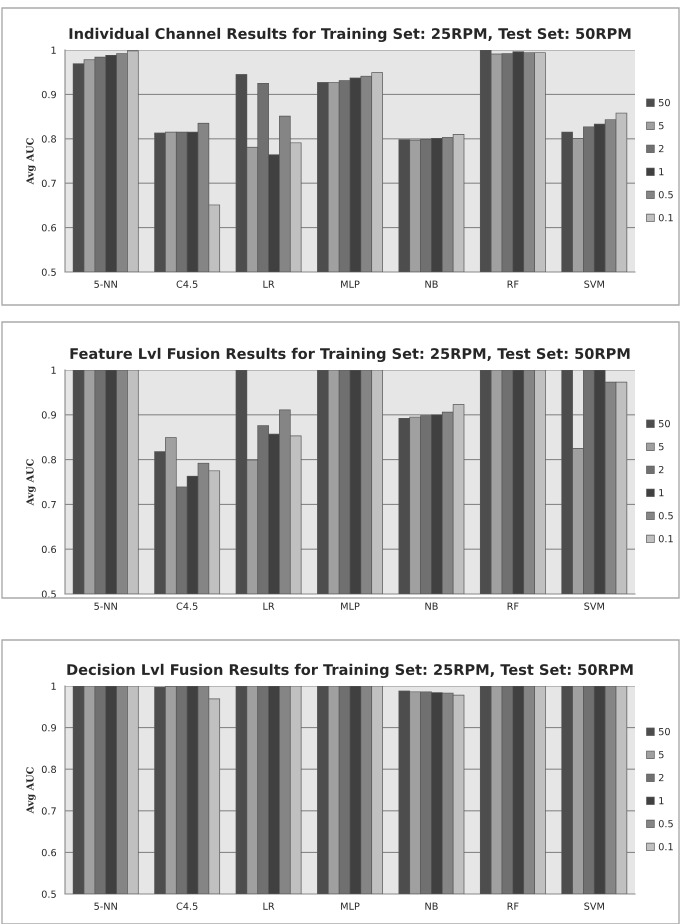 The height and width of the screenshot is (924, 681). What do you see at coordinates (350, 671) in the screenshot?
I see `chart-title: Decision Lvl Fusion Results for Training Set: 25RPM, Test Set: 50RPM` at bounding box center [350, 671].